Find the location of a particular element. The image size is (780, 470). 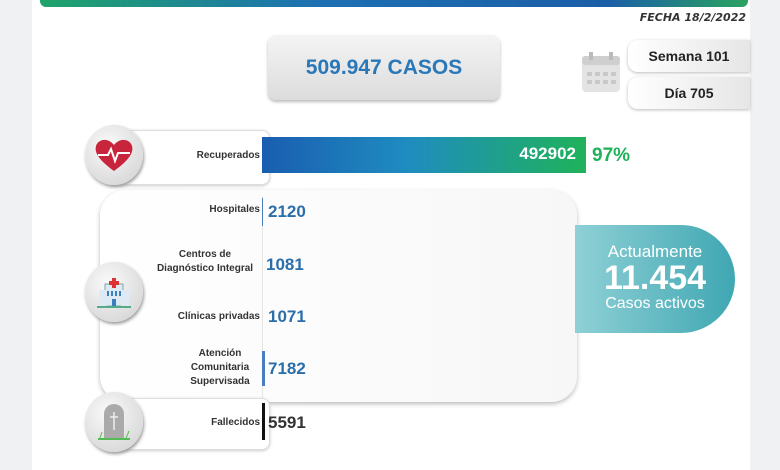

top-banner is located at coordinates (394, 3).